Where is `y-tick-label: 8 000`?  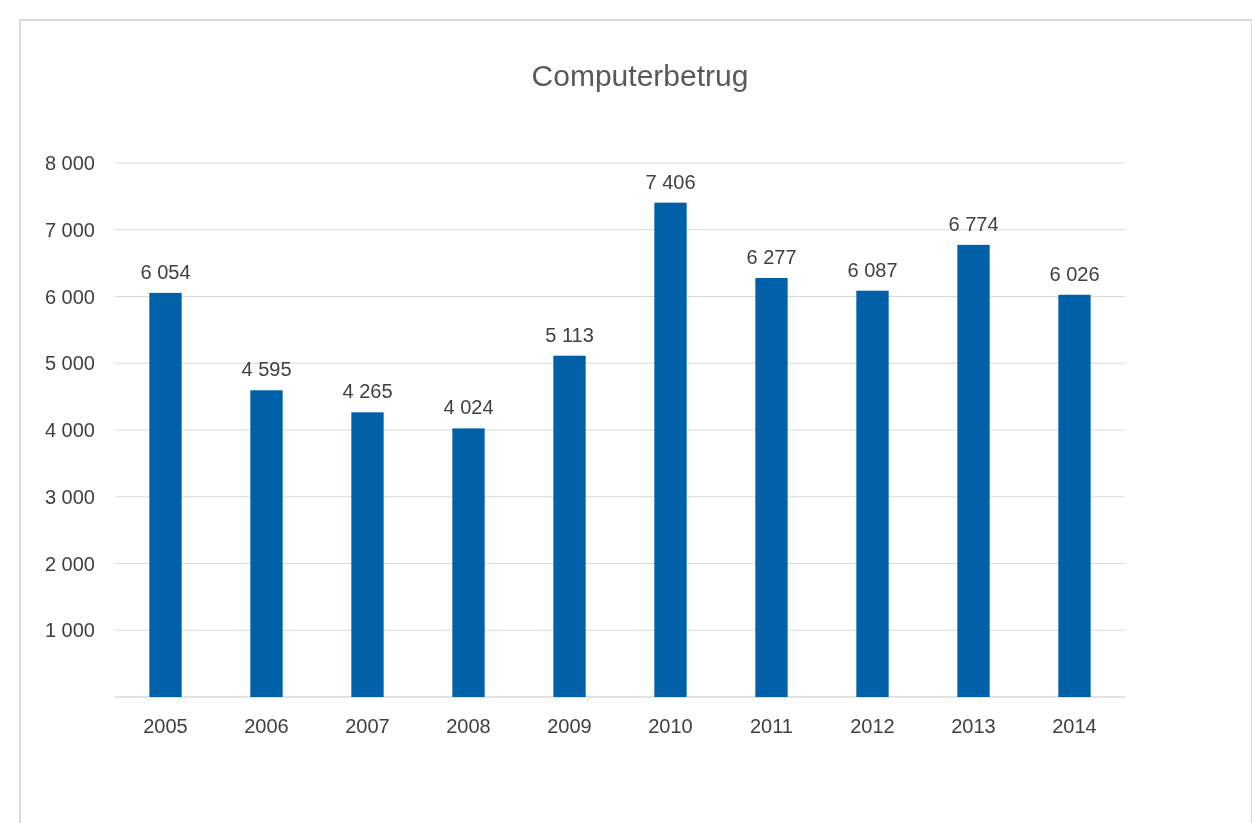
y-tick-label: 8 000 is located at coordinates (69, 163).